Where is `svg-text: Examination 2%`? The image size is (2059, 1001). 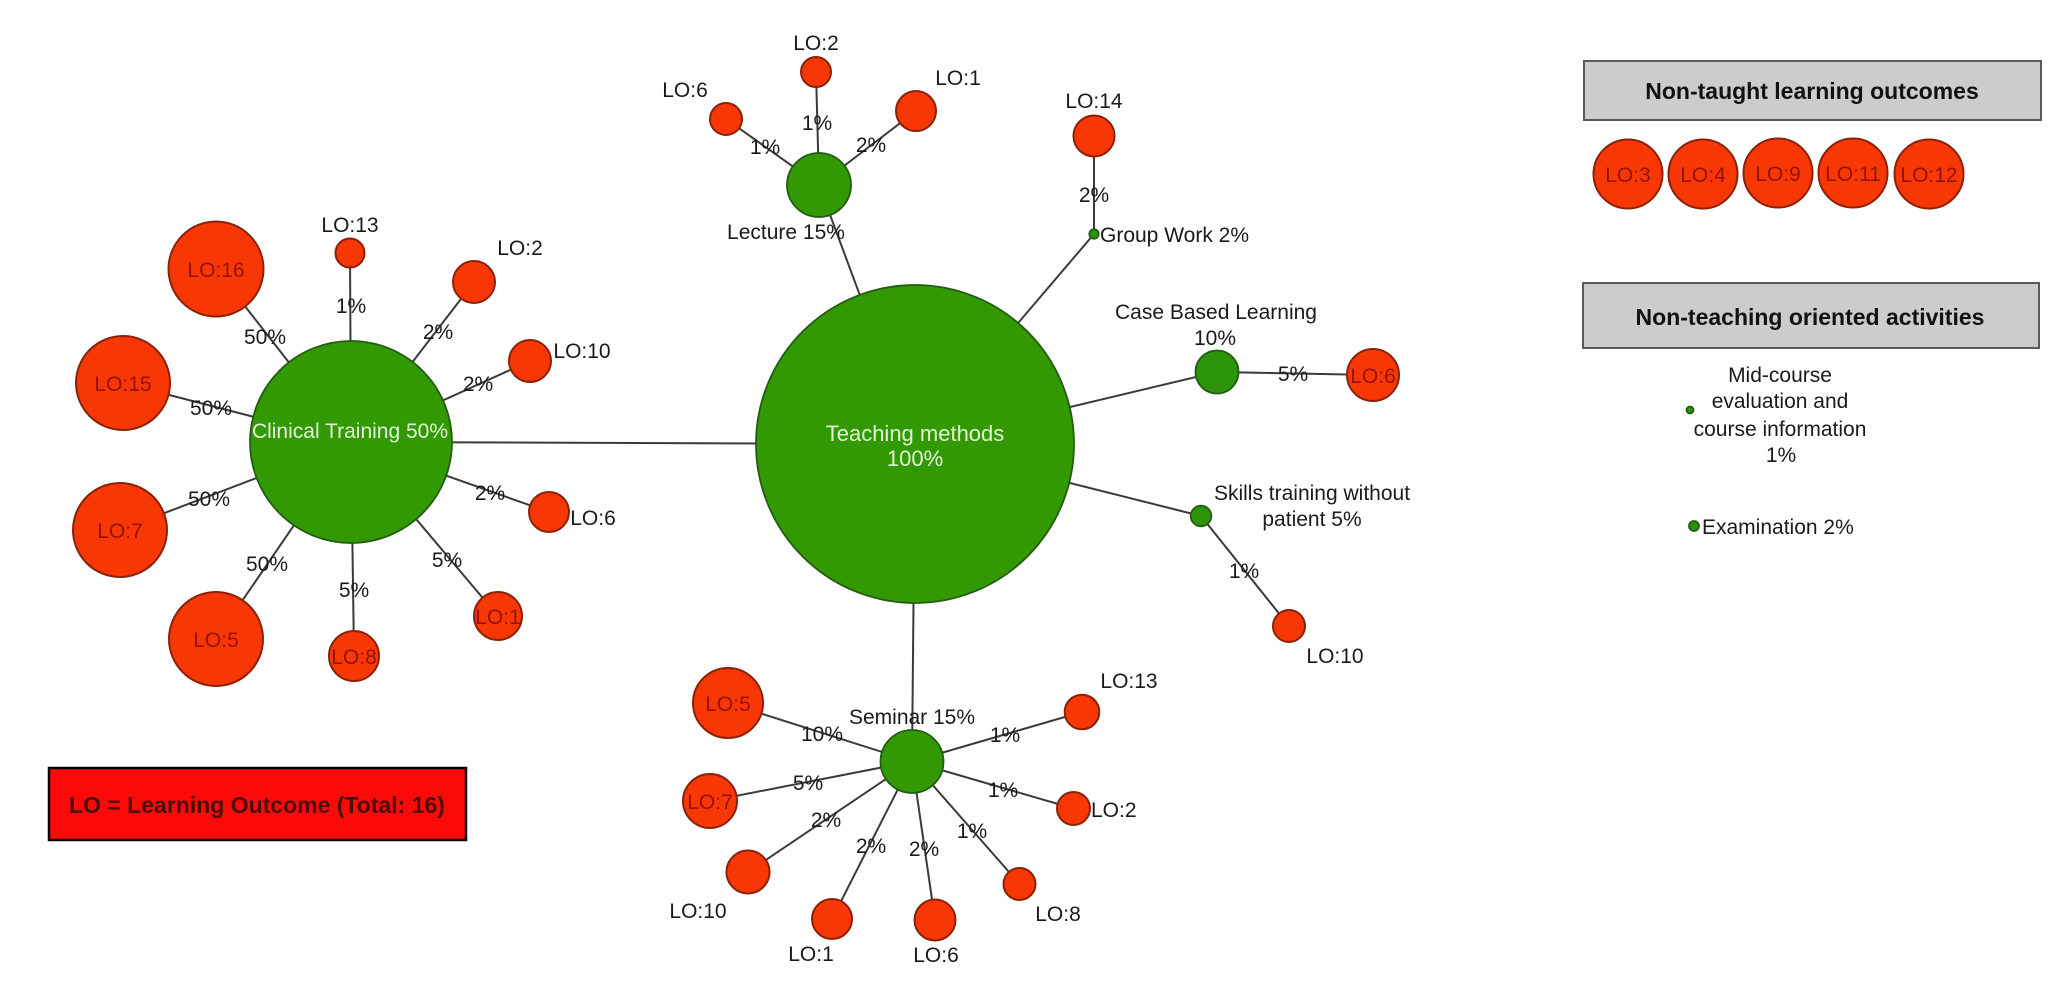 svg-text: Examination 2% is located at coordinates (1778, 527).